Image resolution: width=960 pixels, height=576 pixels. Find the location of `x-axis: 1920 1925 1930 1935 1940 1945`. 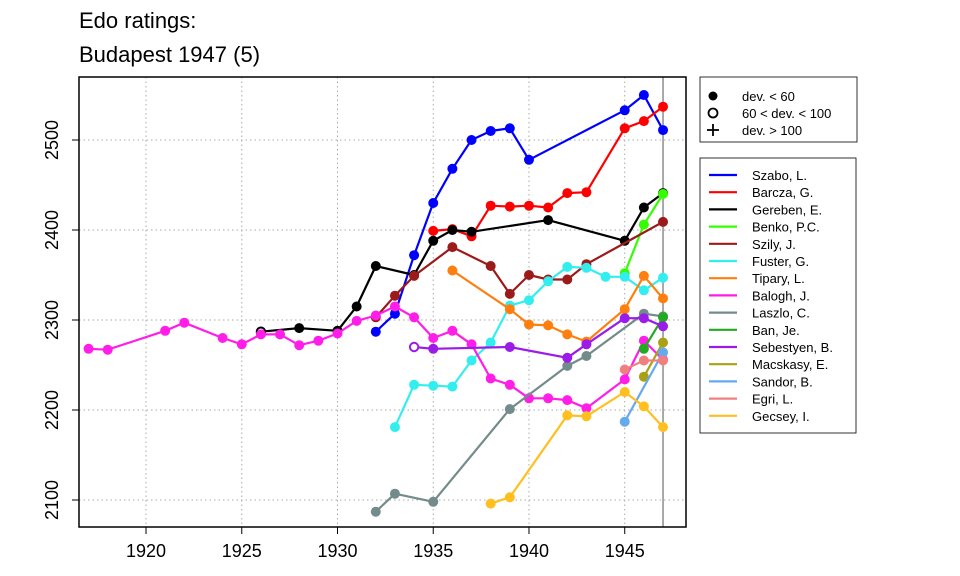

x-axis: 1920 1925 1930 1935 1940 1945 is located at coordinates (385, 544).